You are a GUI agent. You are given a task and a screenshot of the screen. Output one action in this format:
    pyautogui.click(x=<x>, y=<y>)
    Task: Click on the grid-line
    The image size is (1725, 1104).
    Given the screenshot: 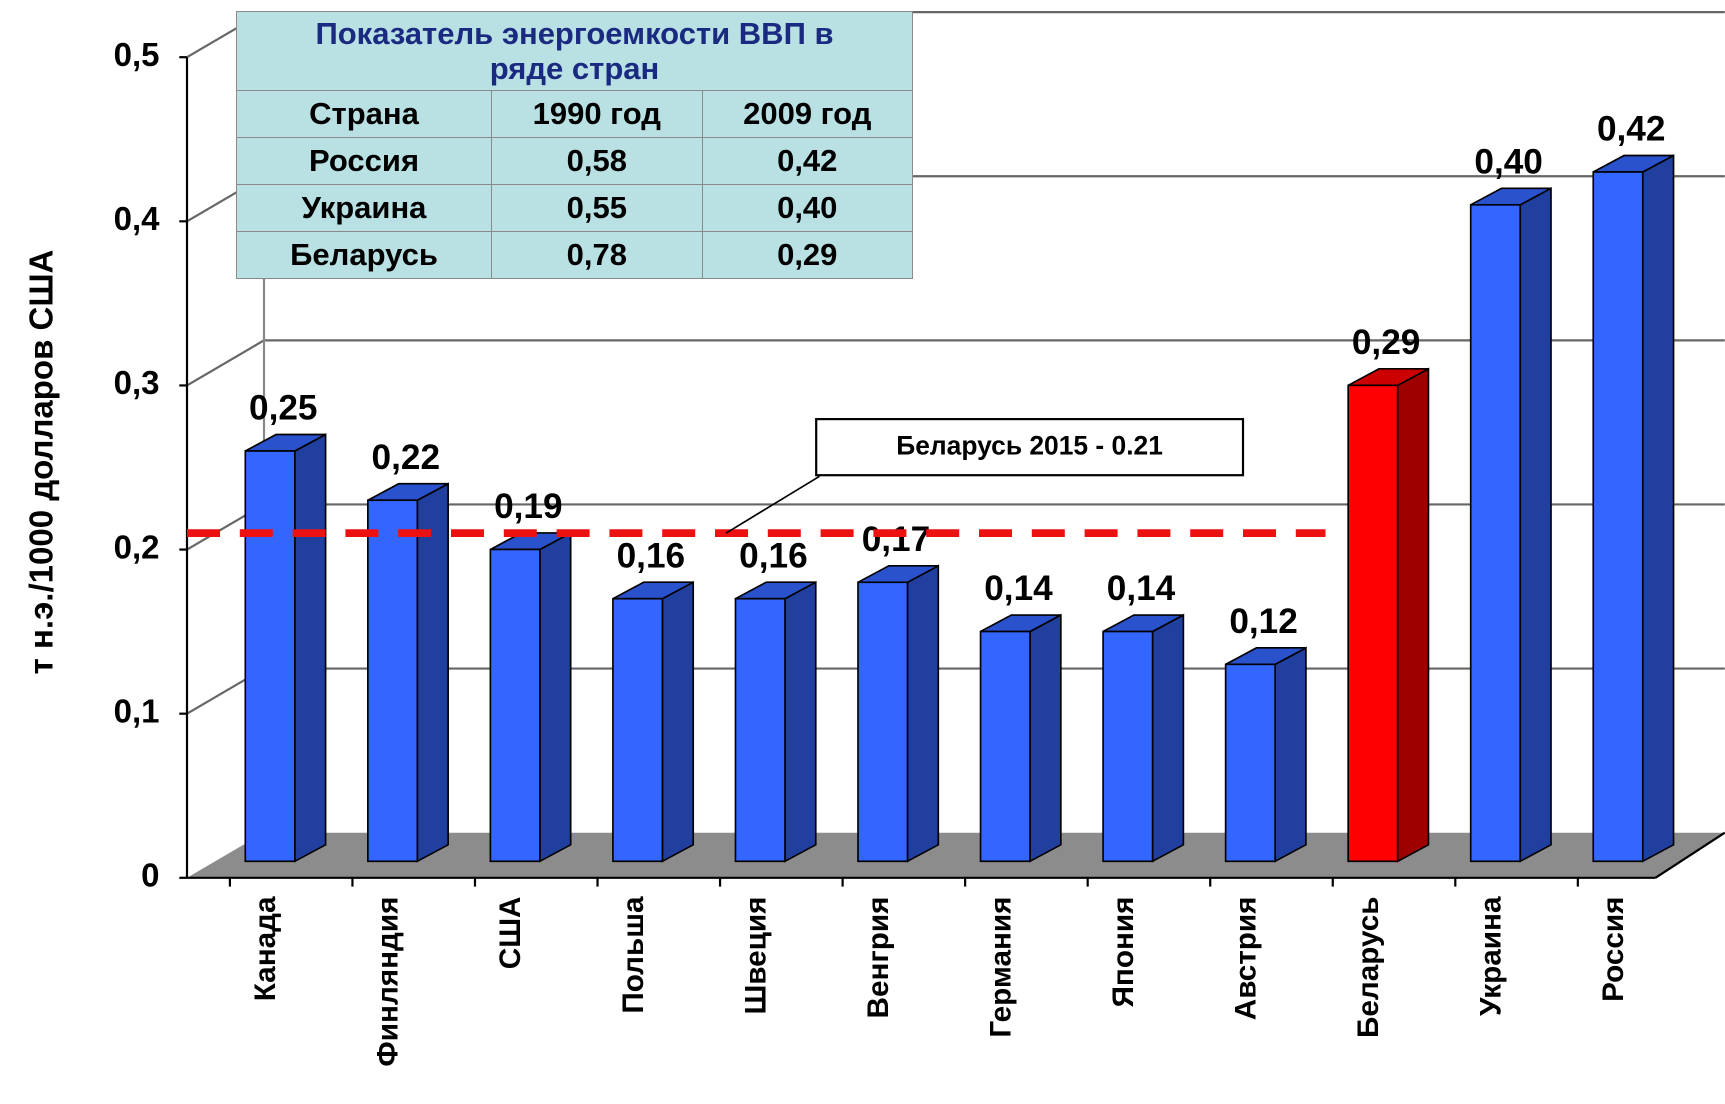 What is the action you would take?
    pyautogui.click(x=225, y=363)
    